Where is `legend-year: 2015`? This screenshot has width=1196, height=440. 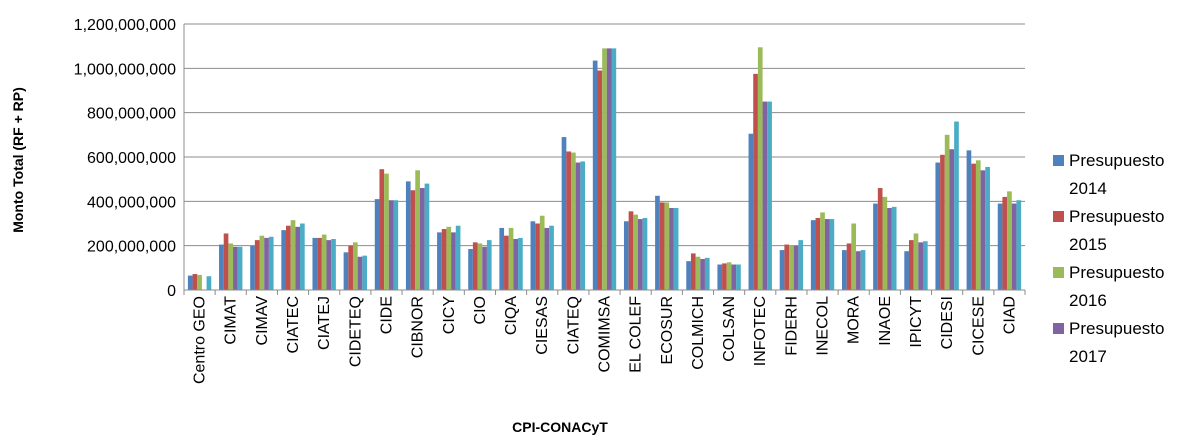
legend-year: 2015 is located at coordinates (1088, 244).